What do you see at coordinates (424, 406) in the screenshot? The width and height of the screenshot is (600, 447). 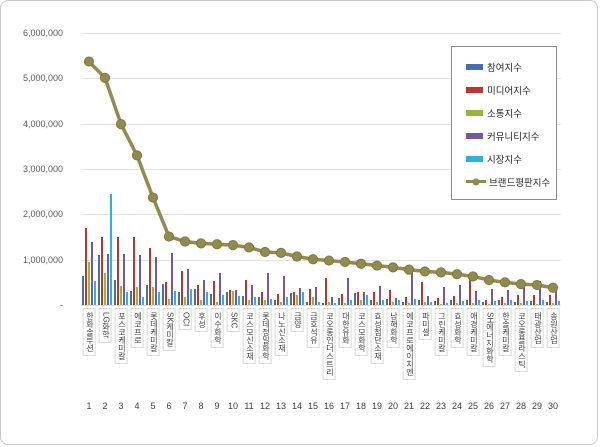 I see `category-rank-number: 22` at bounding box center [424, 406].